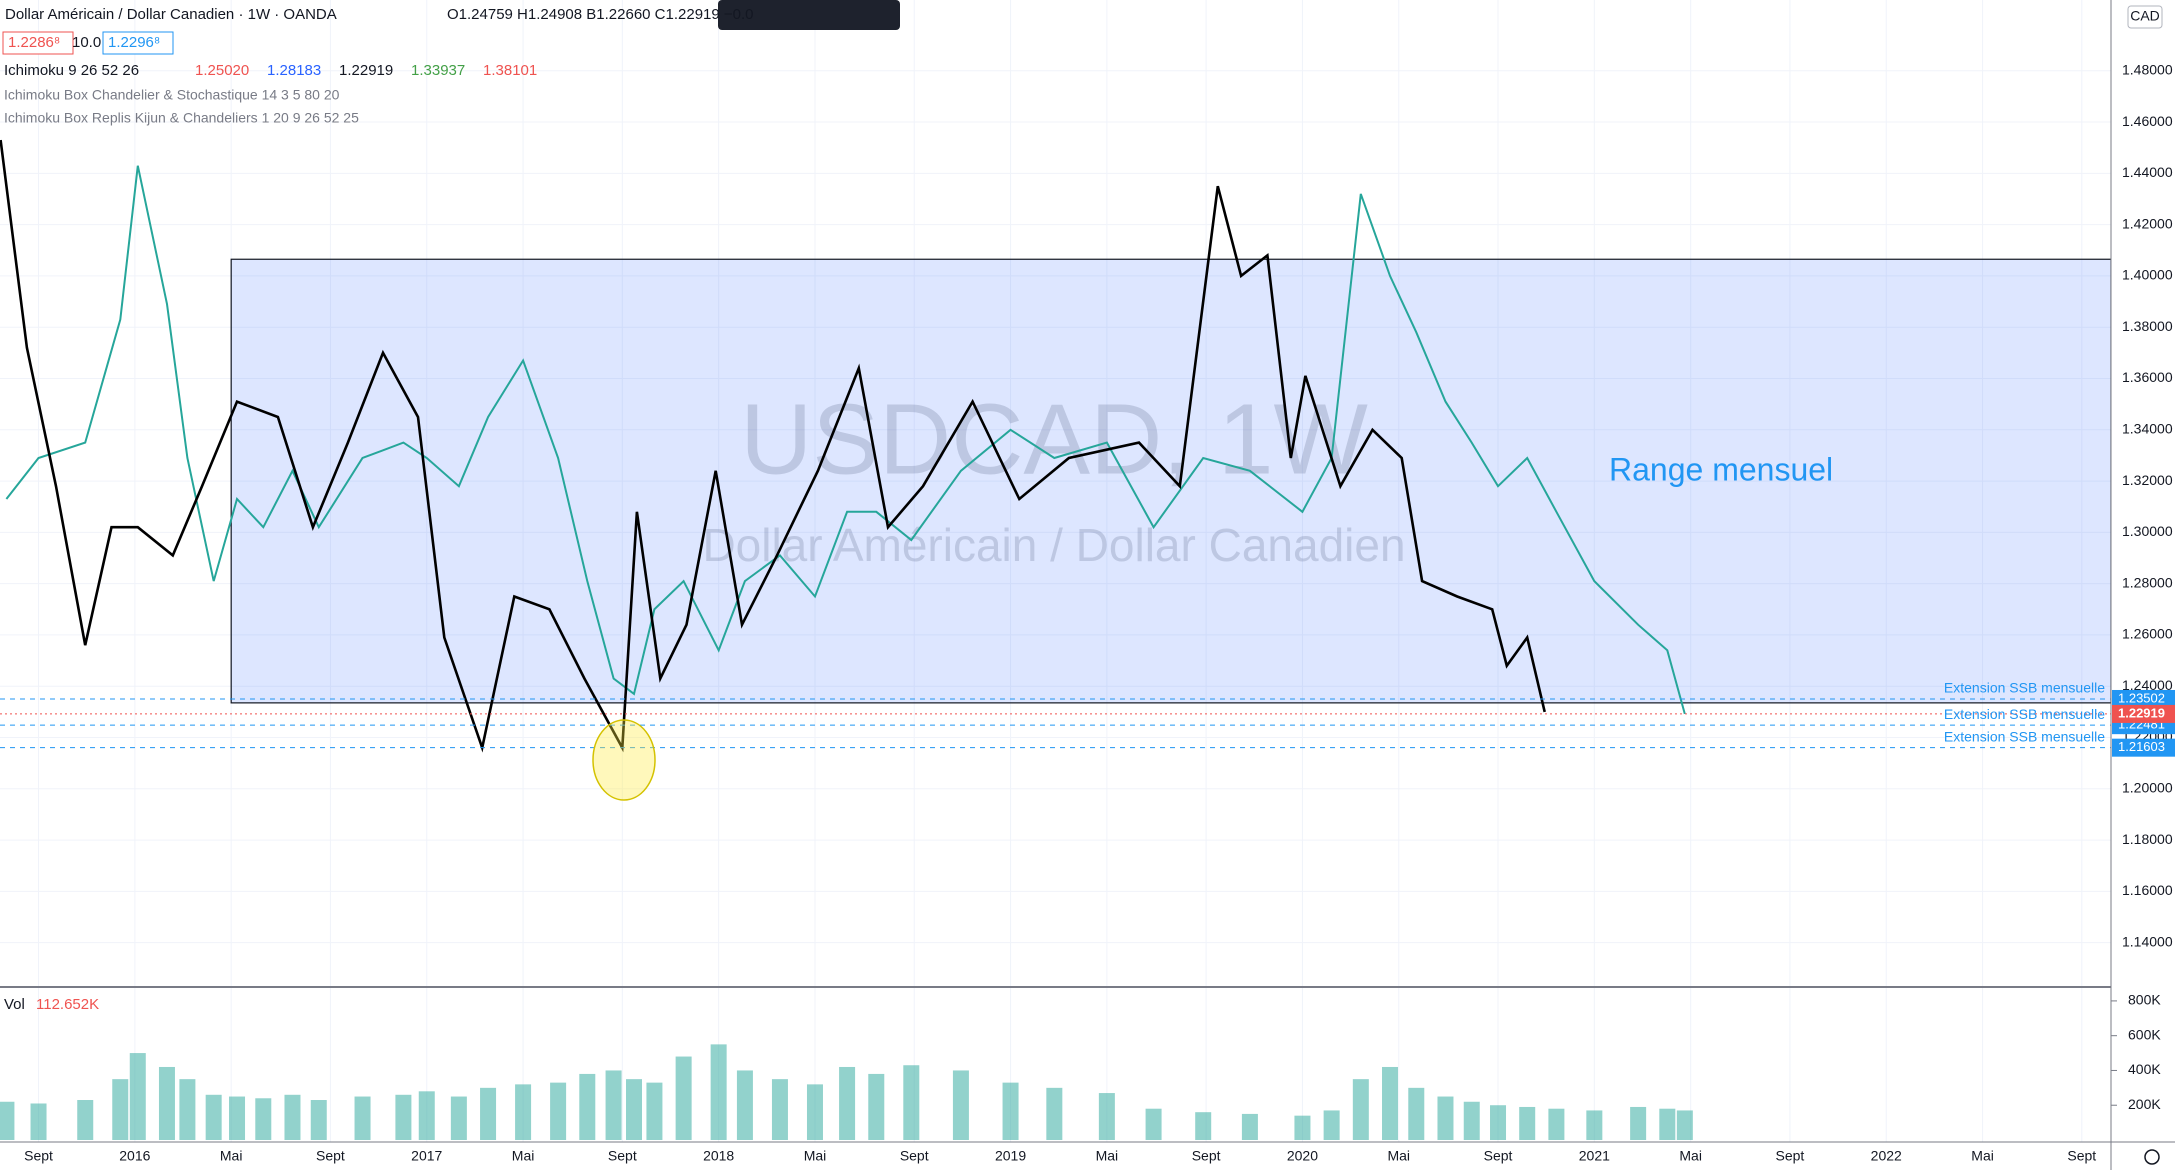  I want to click on x-tick-label: 2016, so click(134, 1156).